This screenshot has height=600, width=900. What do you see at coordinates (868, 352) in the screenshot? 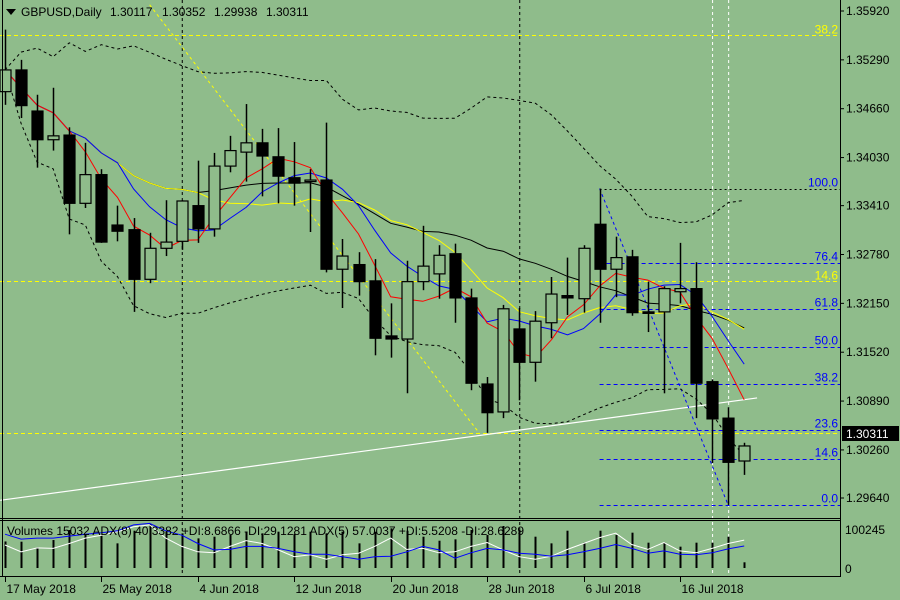
I see `price-tick-label: 1.31520` at bounding box center [868, 352].